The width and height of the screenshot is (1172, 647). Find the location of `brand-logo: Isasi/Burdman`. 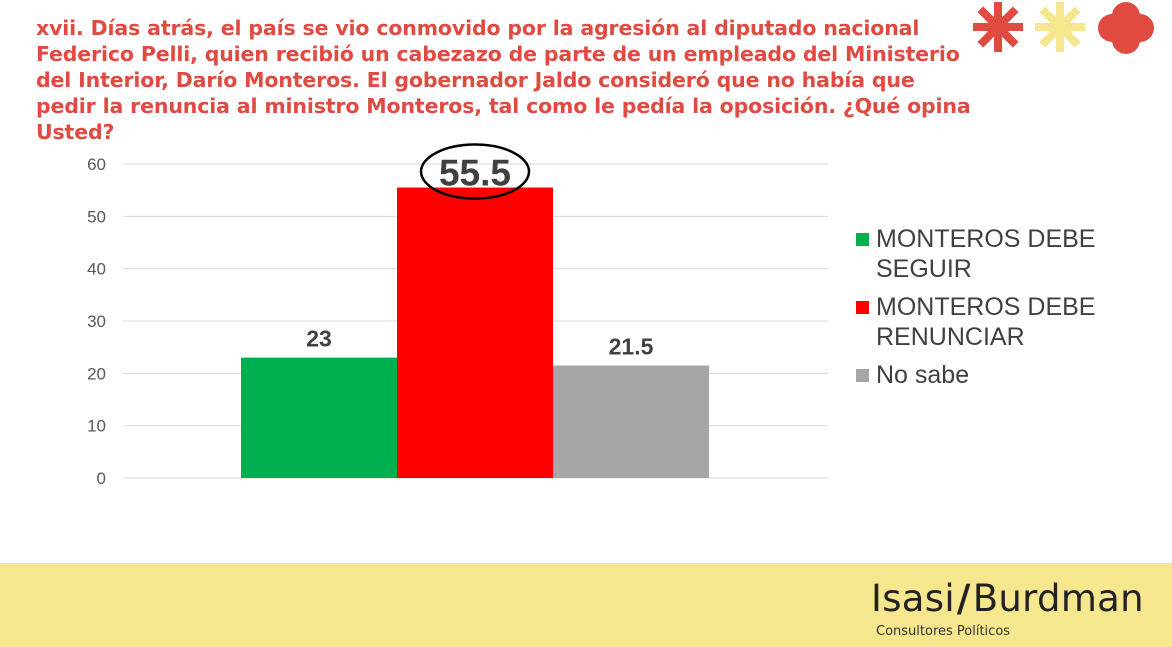

brand-logo: Isasi/Burdman is located at coordinates (1007, 598).